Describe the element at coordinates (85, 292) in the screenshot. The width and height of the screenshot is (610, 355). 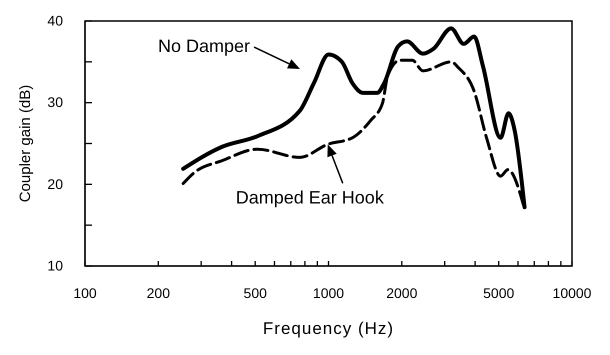
I see `x-tick-label: 100` at that location.